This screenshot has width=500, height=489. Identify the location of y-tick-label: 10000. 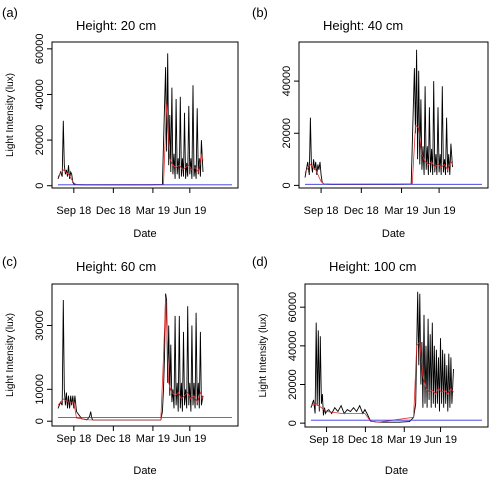
(40, 389).